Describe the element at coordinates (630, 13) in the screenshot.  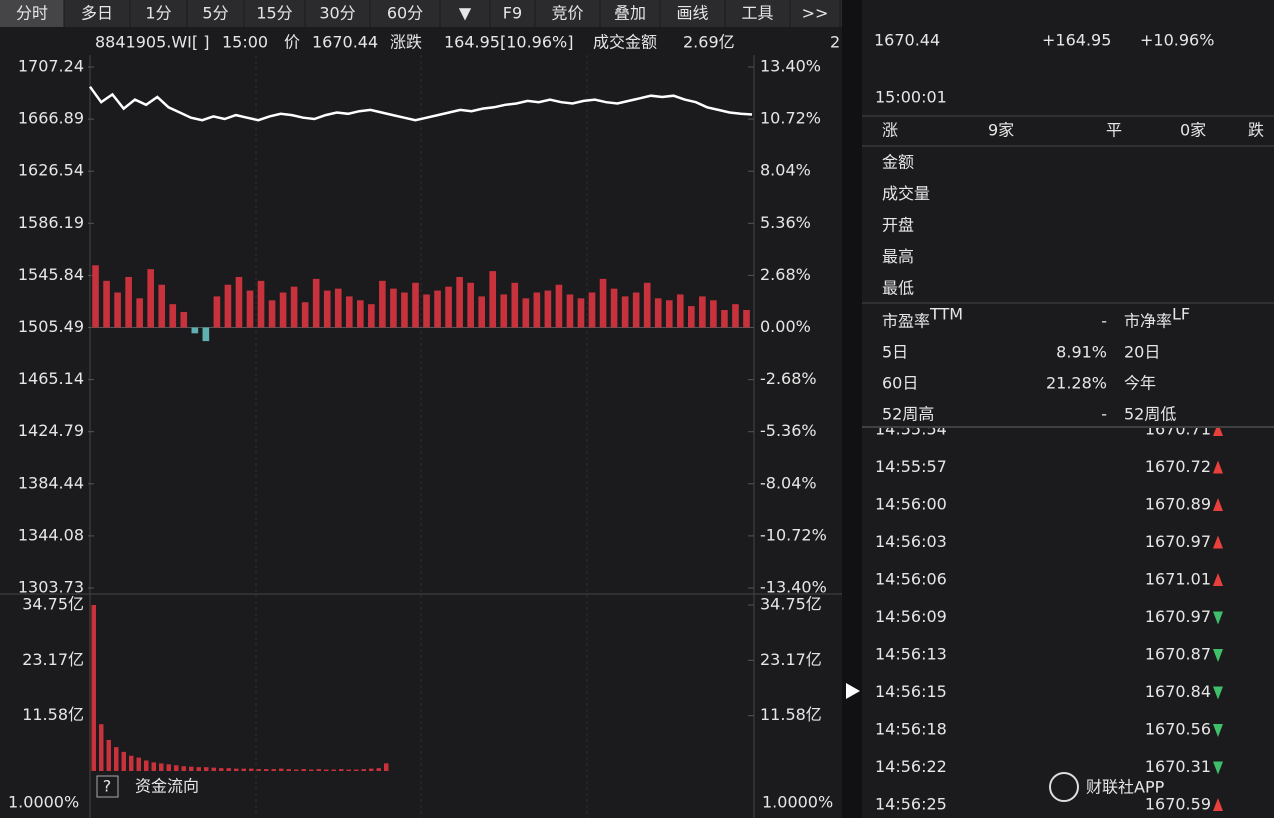
I see `tab: 叠加` at that location.